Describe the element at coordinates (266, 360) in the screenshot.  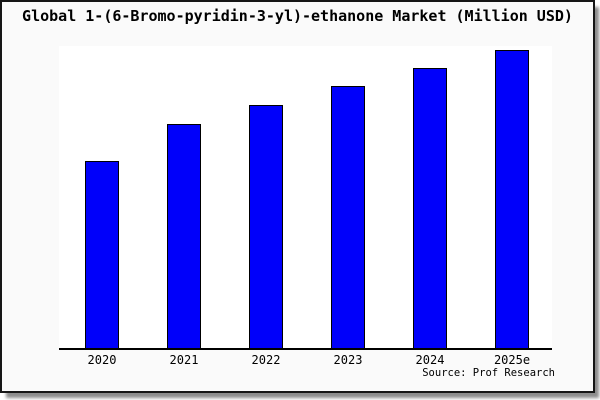
I see `x-tick-label-2022: 2022` at that location.